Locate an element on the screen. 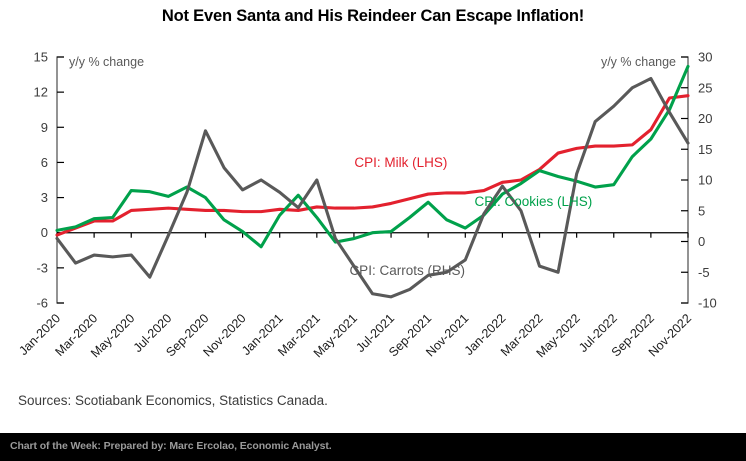 The image size is (746, 461). y-axis-tick-label: 0 is located at coordinates (44, 232).